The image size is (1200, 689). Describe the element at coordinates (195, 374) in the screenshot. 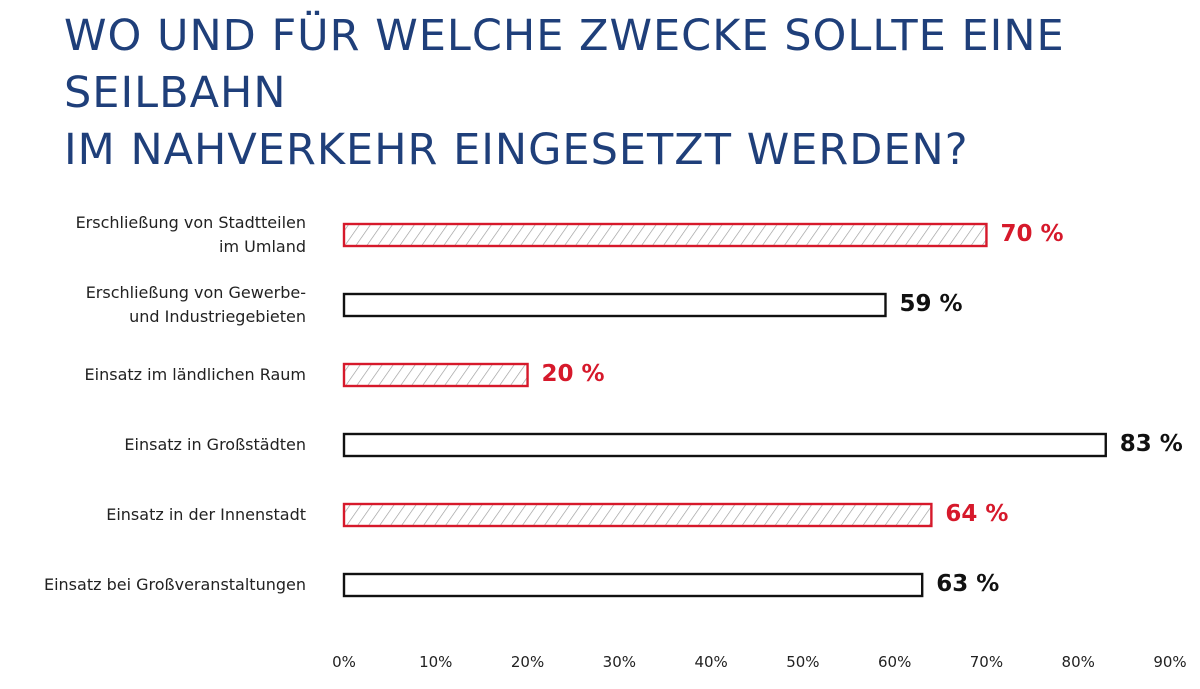

I see `category-label: Einsatz im ländlichen Raum` at that location.